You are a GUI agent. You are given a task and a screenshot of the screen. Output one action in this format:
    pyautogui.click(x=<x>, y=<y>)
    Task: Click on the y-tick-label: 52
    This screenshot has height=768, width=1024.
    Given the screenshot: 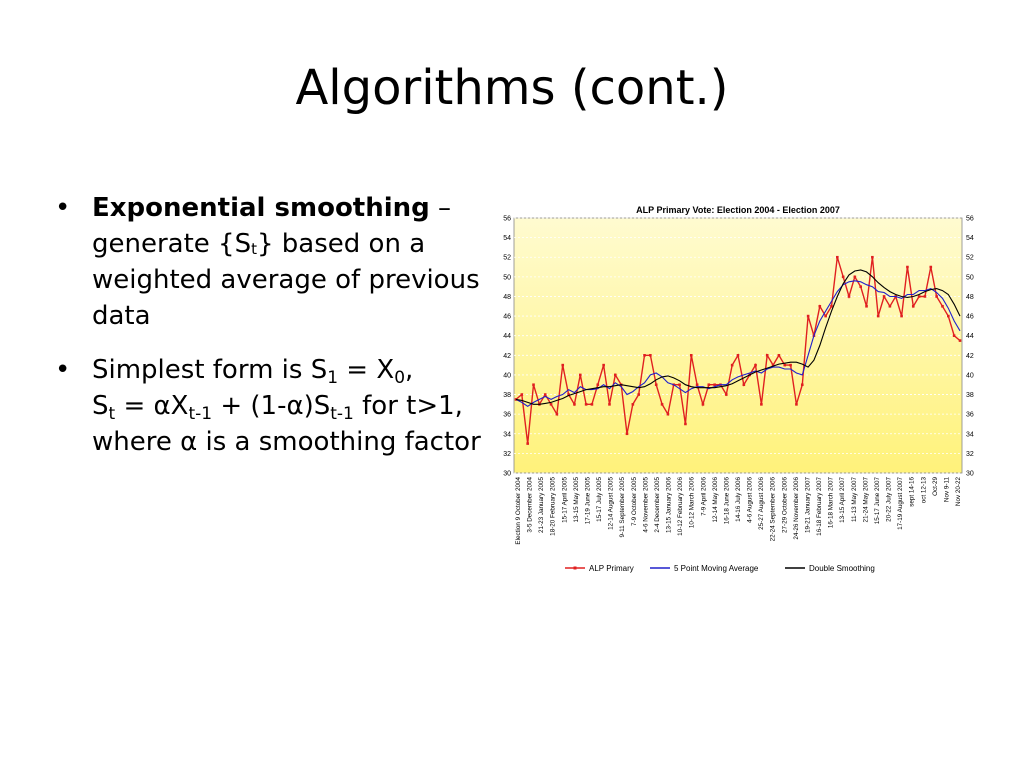 What is the action you would take?
    pyautogui.click(x=970, y=258)
    